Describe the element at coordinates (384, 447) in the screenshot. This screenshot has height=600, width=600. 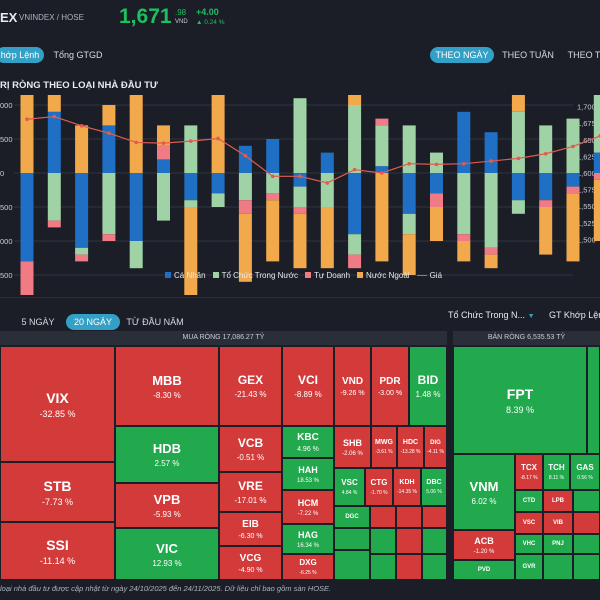
I see `treemap-cell: MWG -3.61 %` at that location.